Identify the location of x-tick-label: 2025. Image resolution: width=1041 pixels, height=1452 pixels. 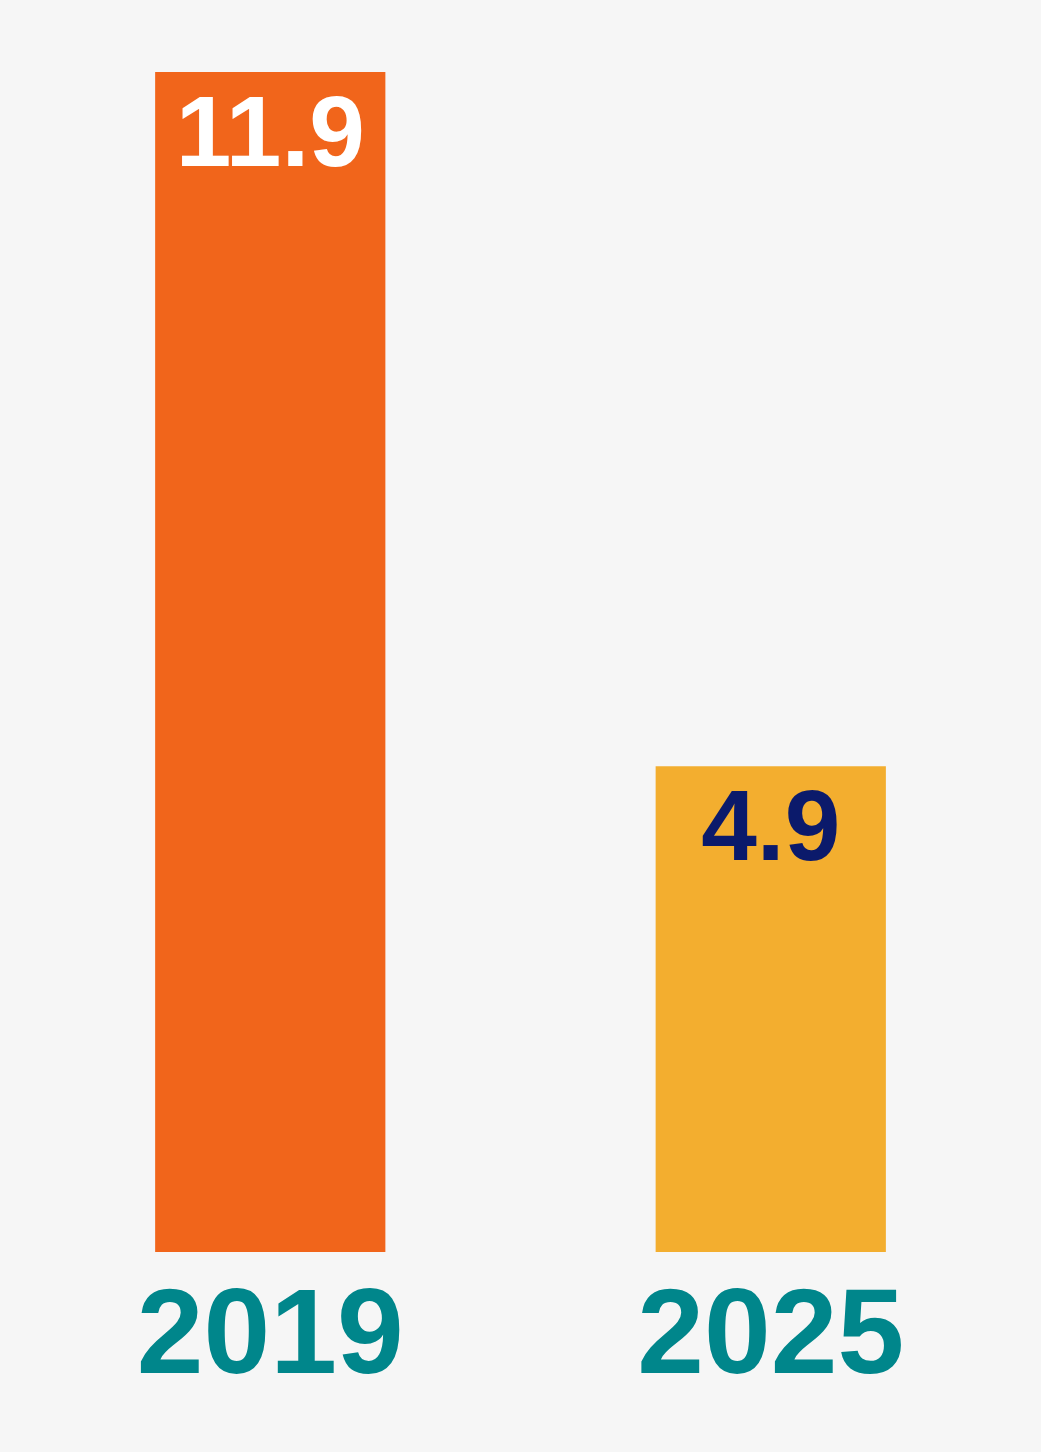
(771, 1331).